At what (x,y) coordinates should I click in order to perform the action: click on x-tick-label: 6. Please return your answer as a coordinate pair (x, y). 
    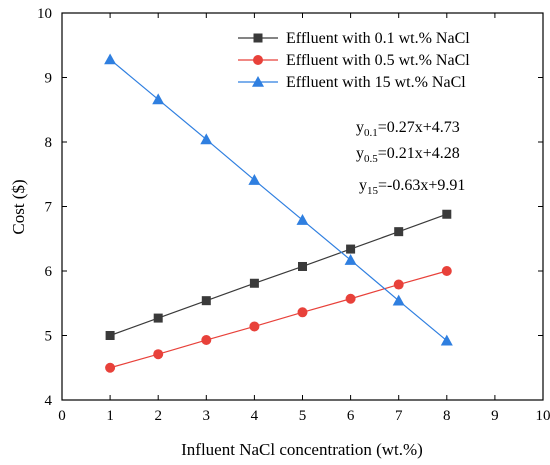
    Looking at the image, I should click on (351, 416).